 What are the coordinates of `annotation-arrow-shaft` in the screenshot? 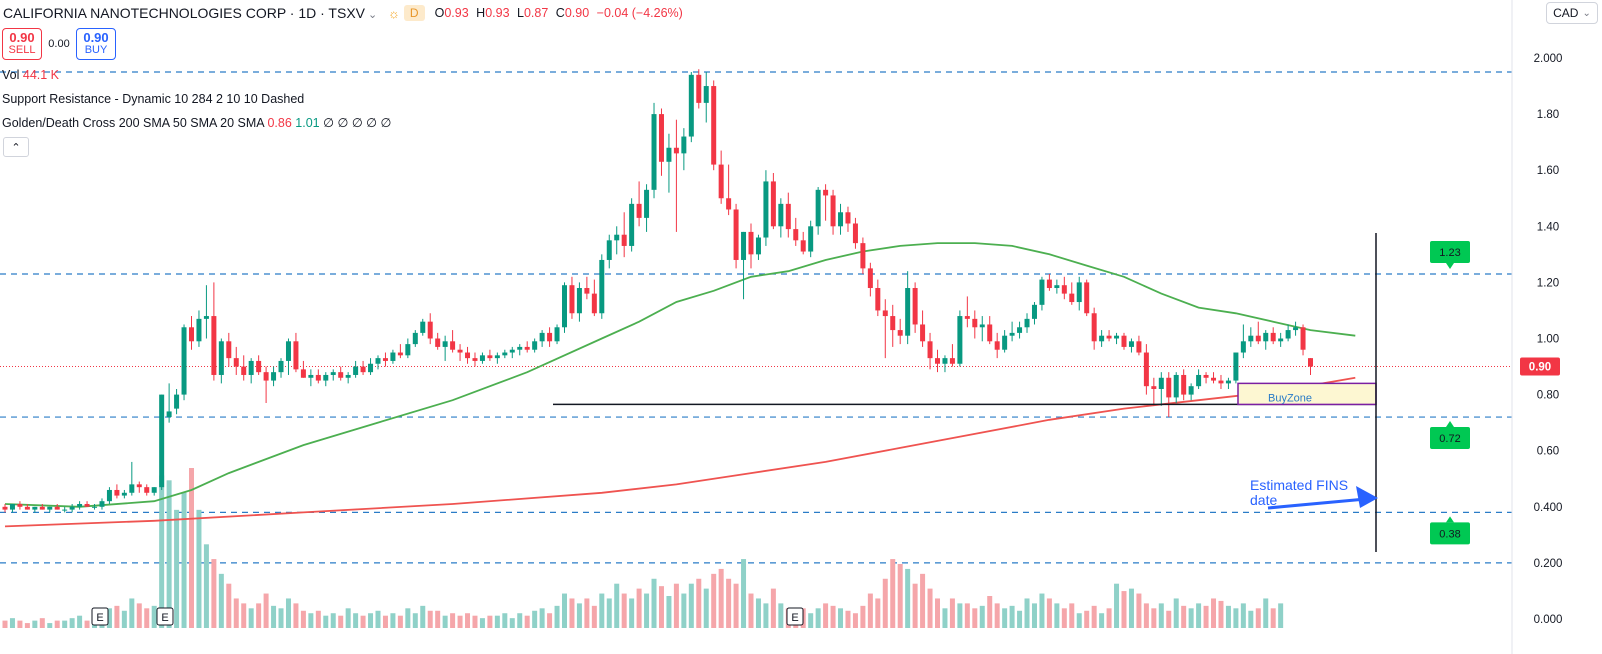 It's located at (1317, 503).